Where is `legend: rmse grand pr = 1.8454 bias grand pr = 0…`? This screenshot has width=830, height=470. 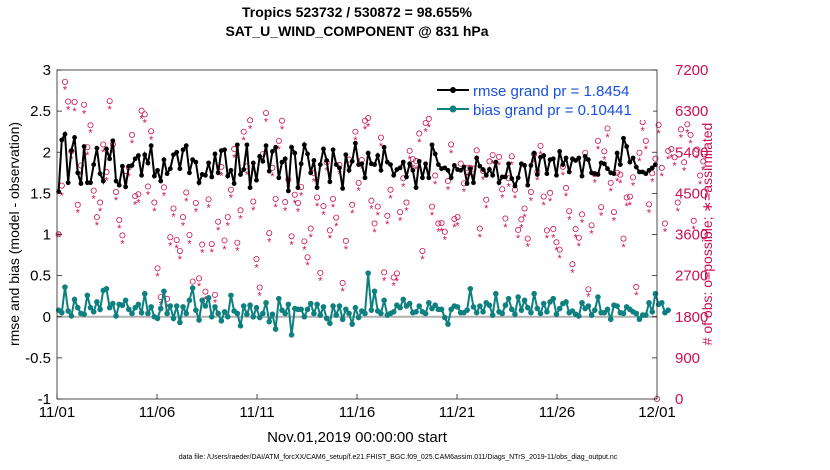 legend: rmse grand pr = 1.8454 bias grand pr = 0… is located at coordinates (542, 100).